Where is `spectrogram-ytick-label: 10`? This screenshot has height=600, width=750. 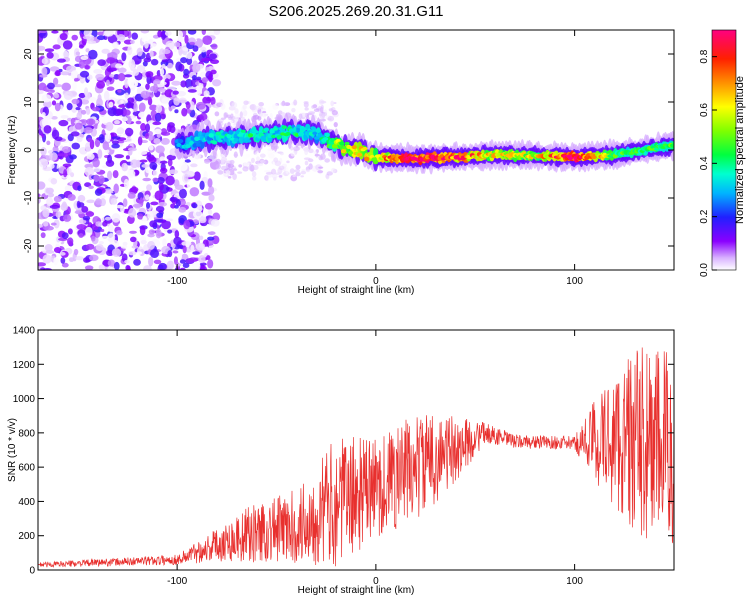
spectrogram-ytick-label: 10 is located at coordinates (28, 102).